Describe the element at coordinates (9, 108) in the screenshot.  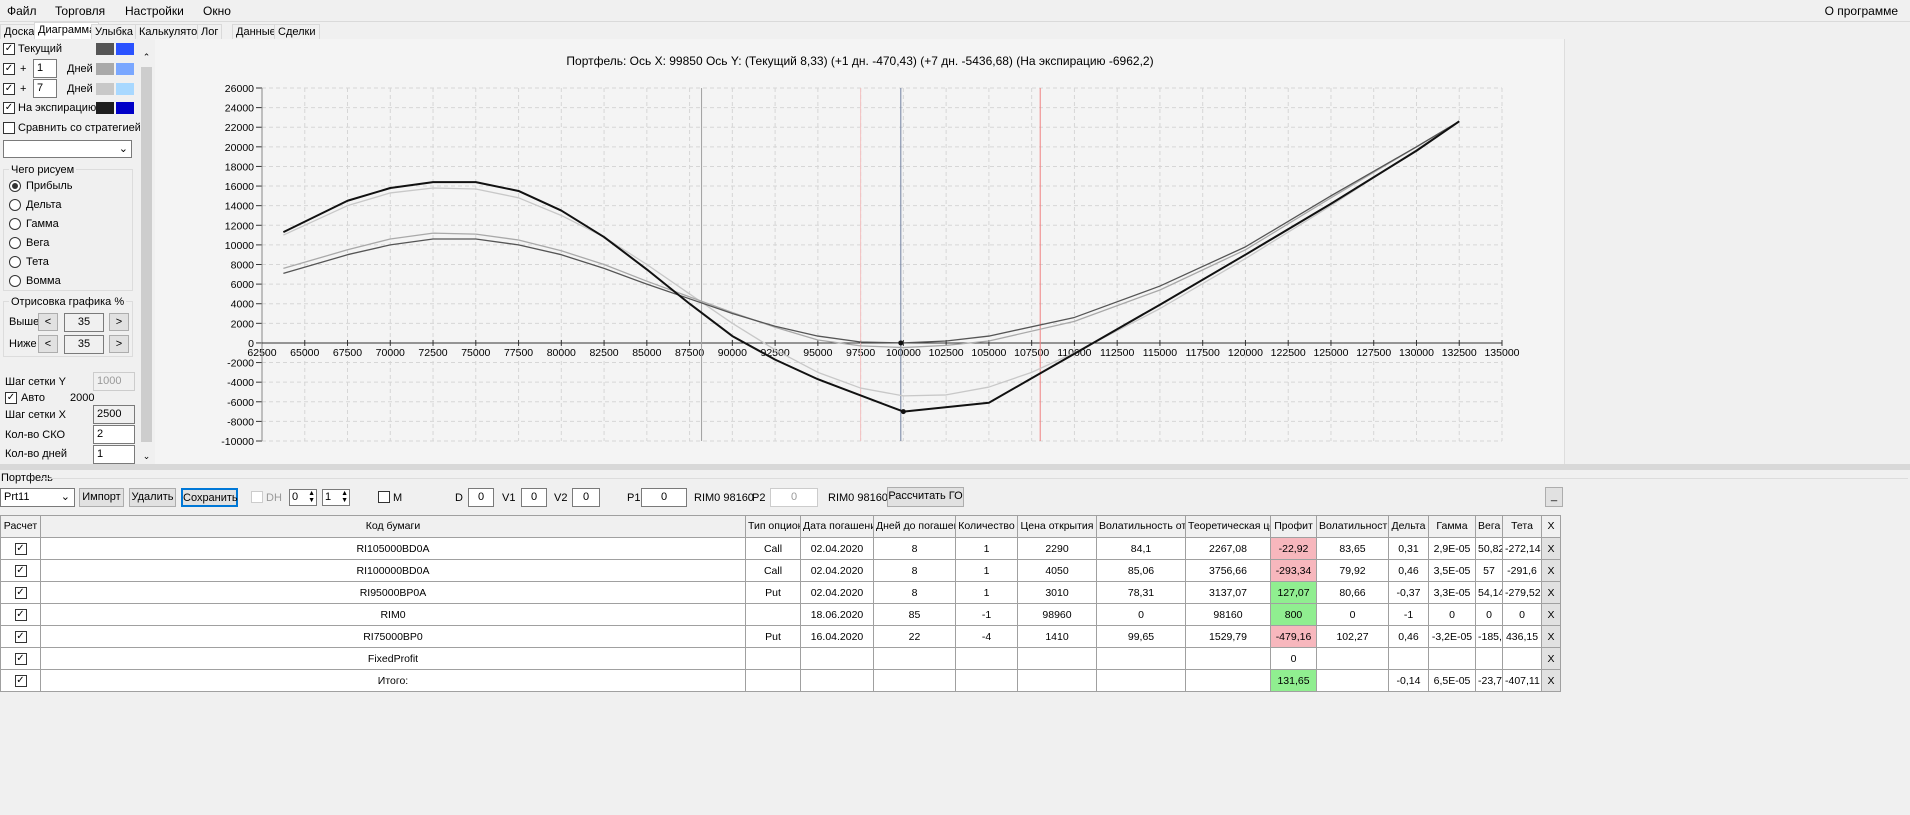
I see `expiry-checkbox: ✓` at that location.